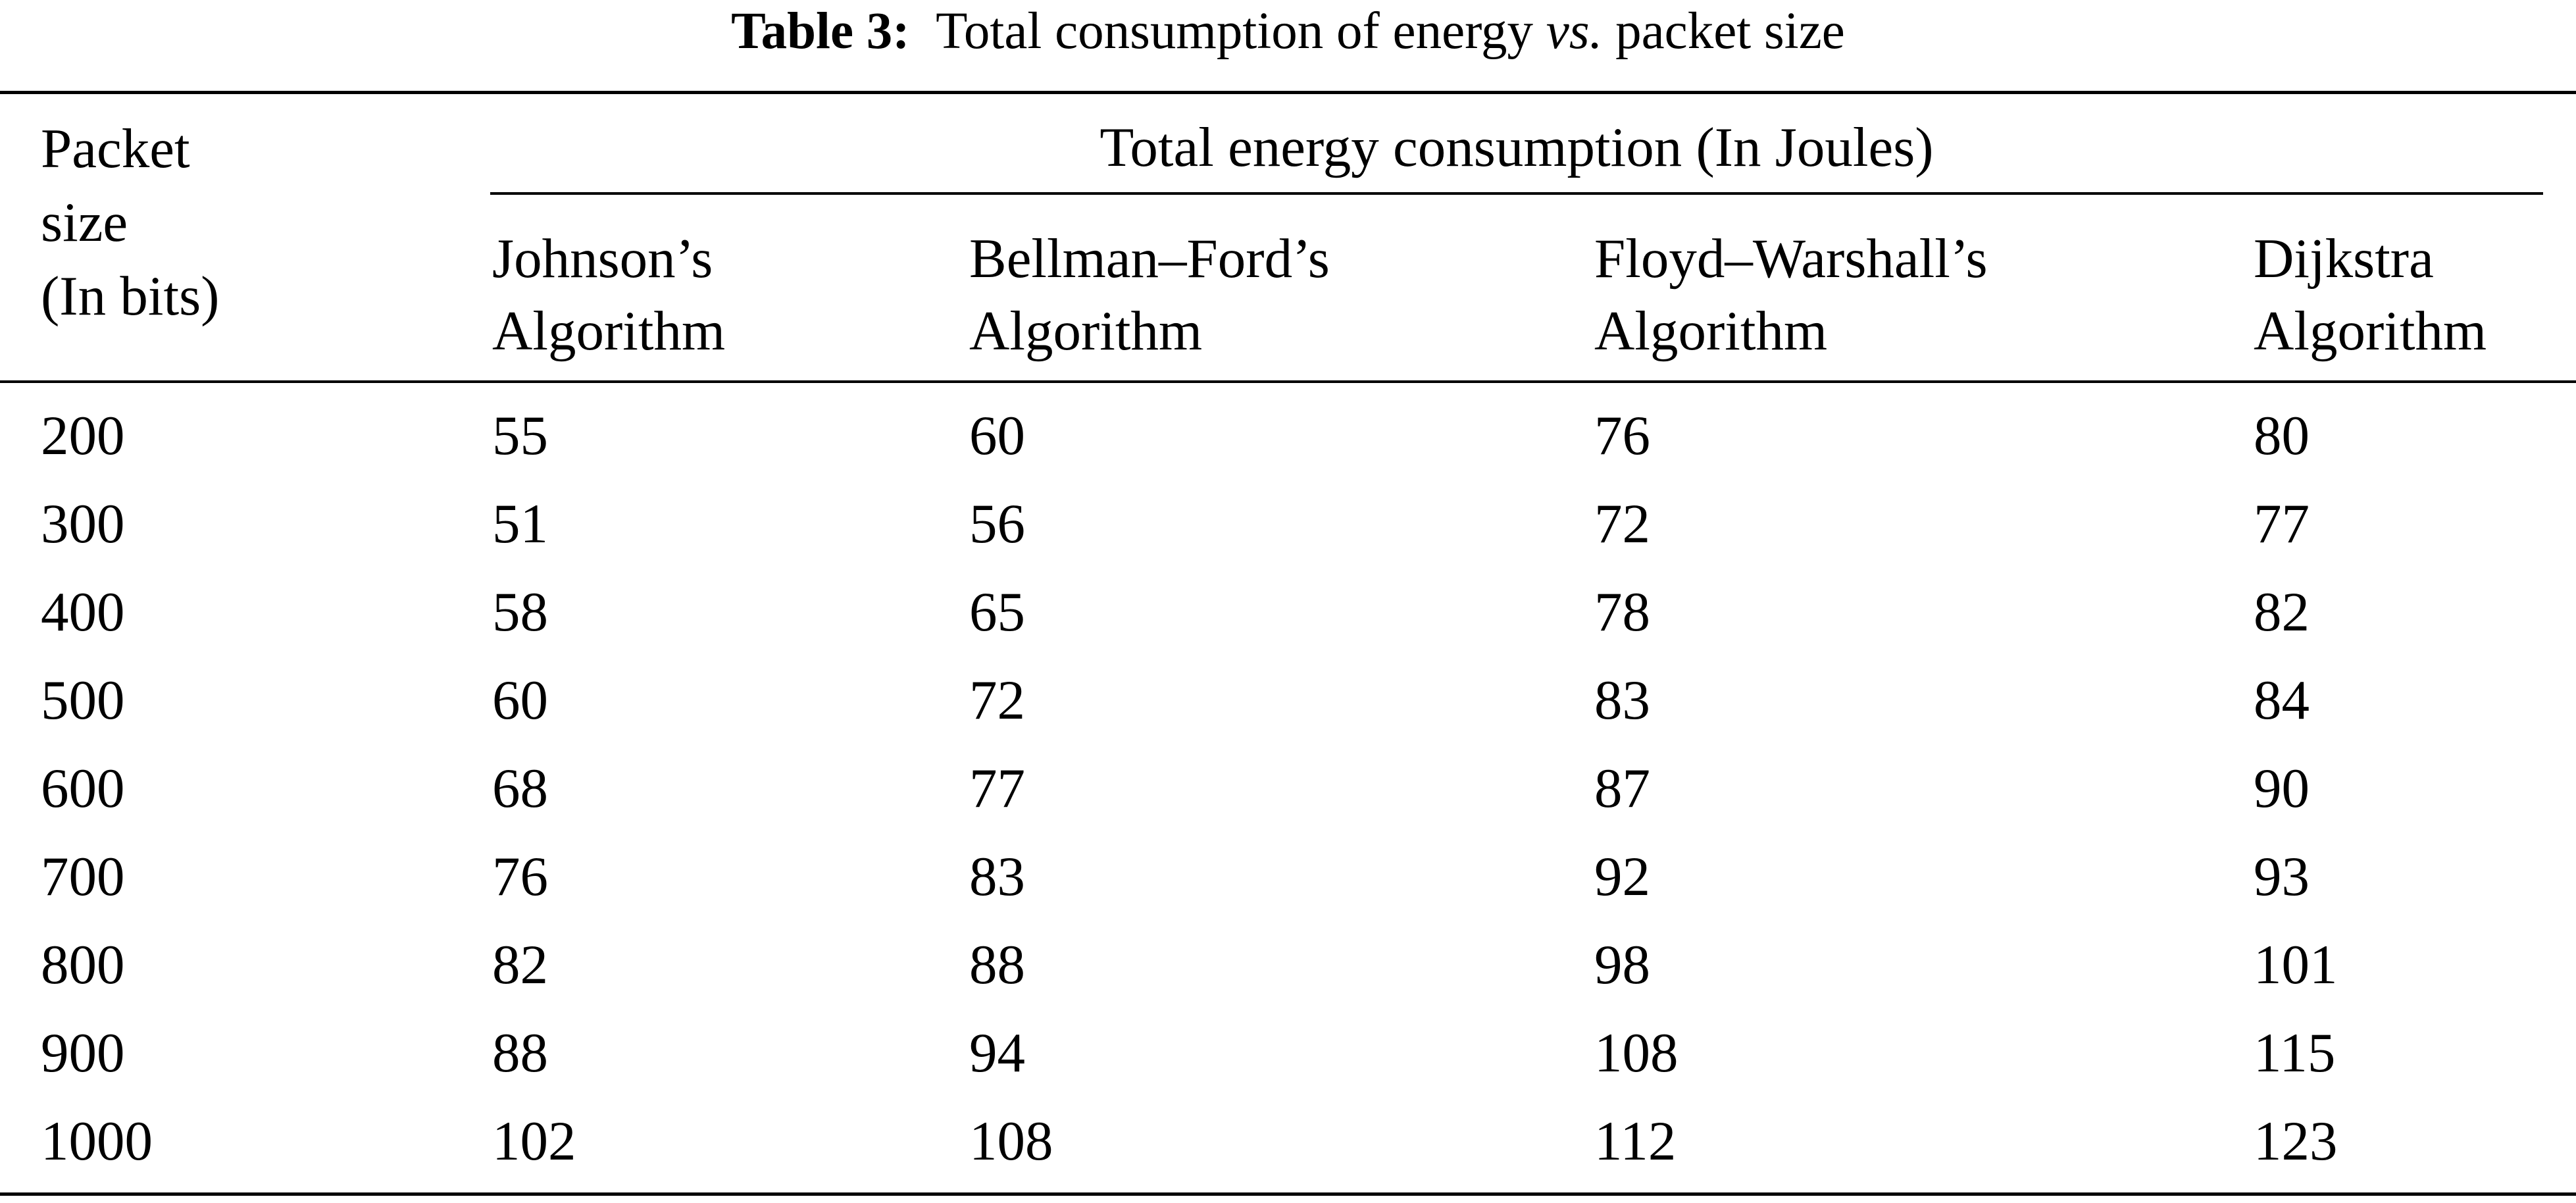 The image size is (2576, 1203). What do you see at coordinates (83, 877) in the screenshot?
I see `table-cell-packet-size: 700` at bounding box center [83, 877].